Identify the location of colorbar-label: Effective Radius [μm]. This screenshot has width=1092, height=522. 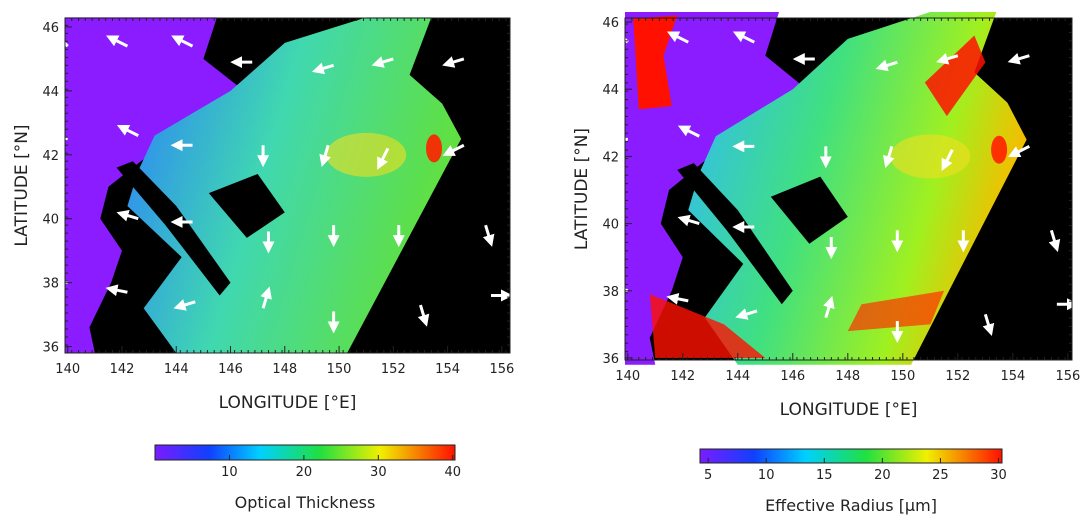
(851, 505).